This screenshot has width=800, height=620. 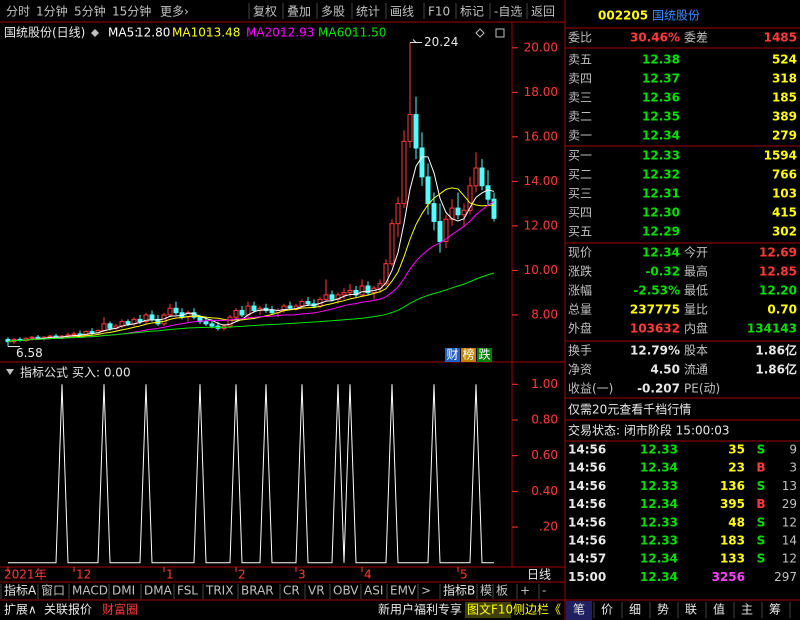 I want to click on panel-tab: 笔, so click(x=579, y=609).